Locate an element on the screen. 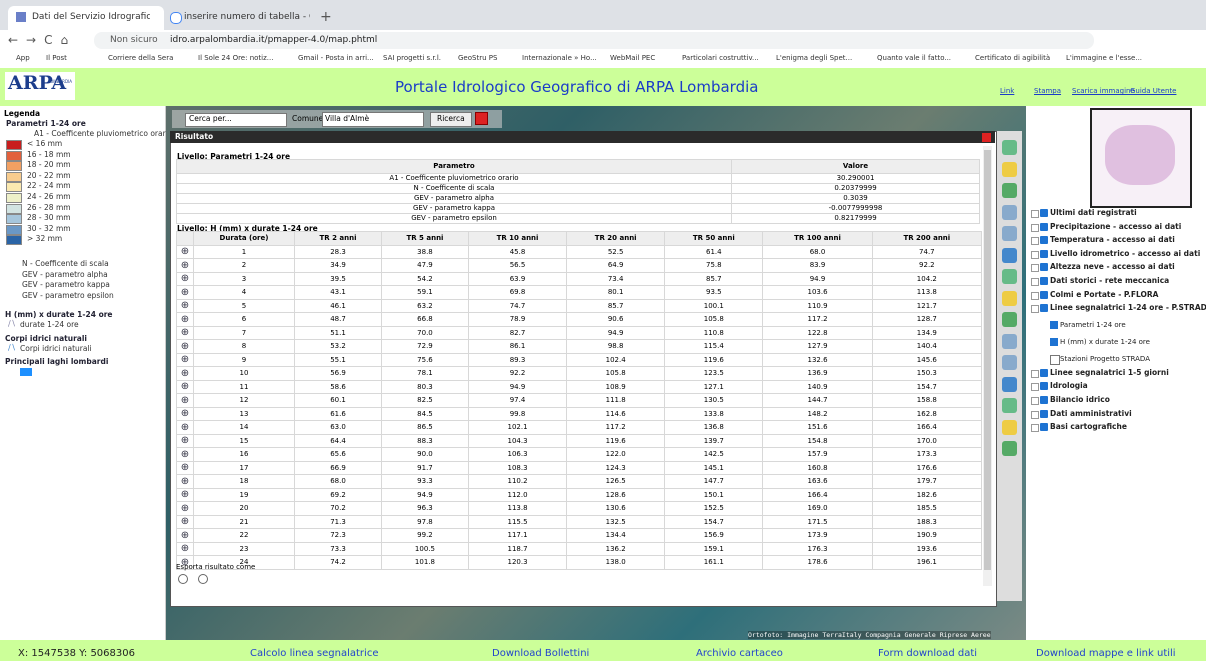 The image size is (1206, 661). result-cell: 140.9 is located at coordinates (817, 386).